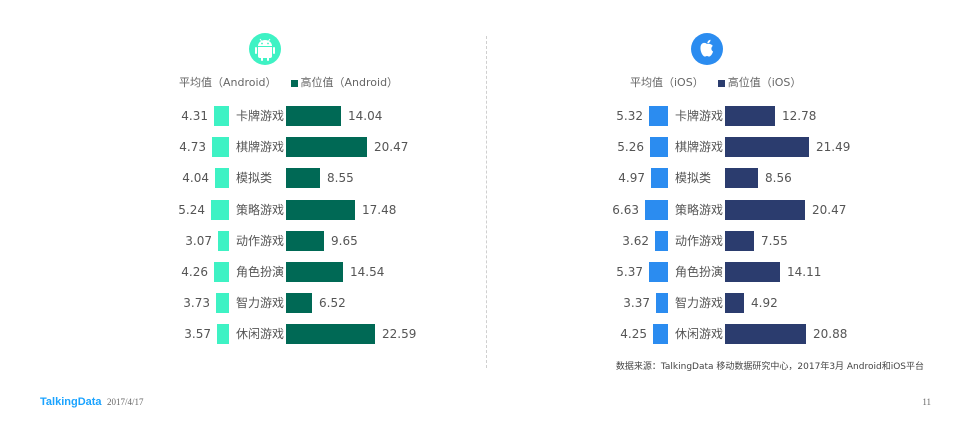 The width and height of the screenshot is (968, 426). What do you see at coordinates (191, 210) in the screenshot?
I see `avg-value-label: 5.24` at bounding box center [191, 210].